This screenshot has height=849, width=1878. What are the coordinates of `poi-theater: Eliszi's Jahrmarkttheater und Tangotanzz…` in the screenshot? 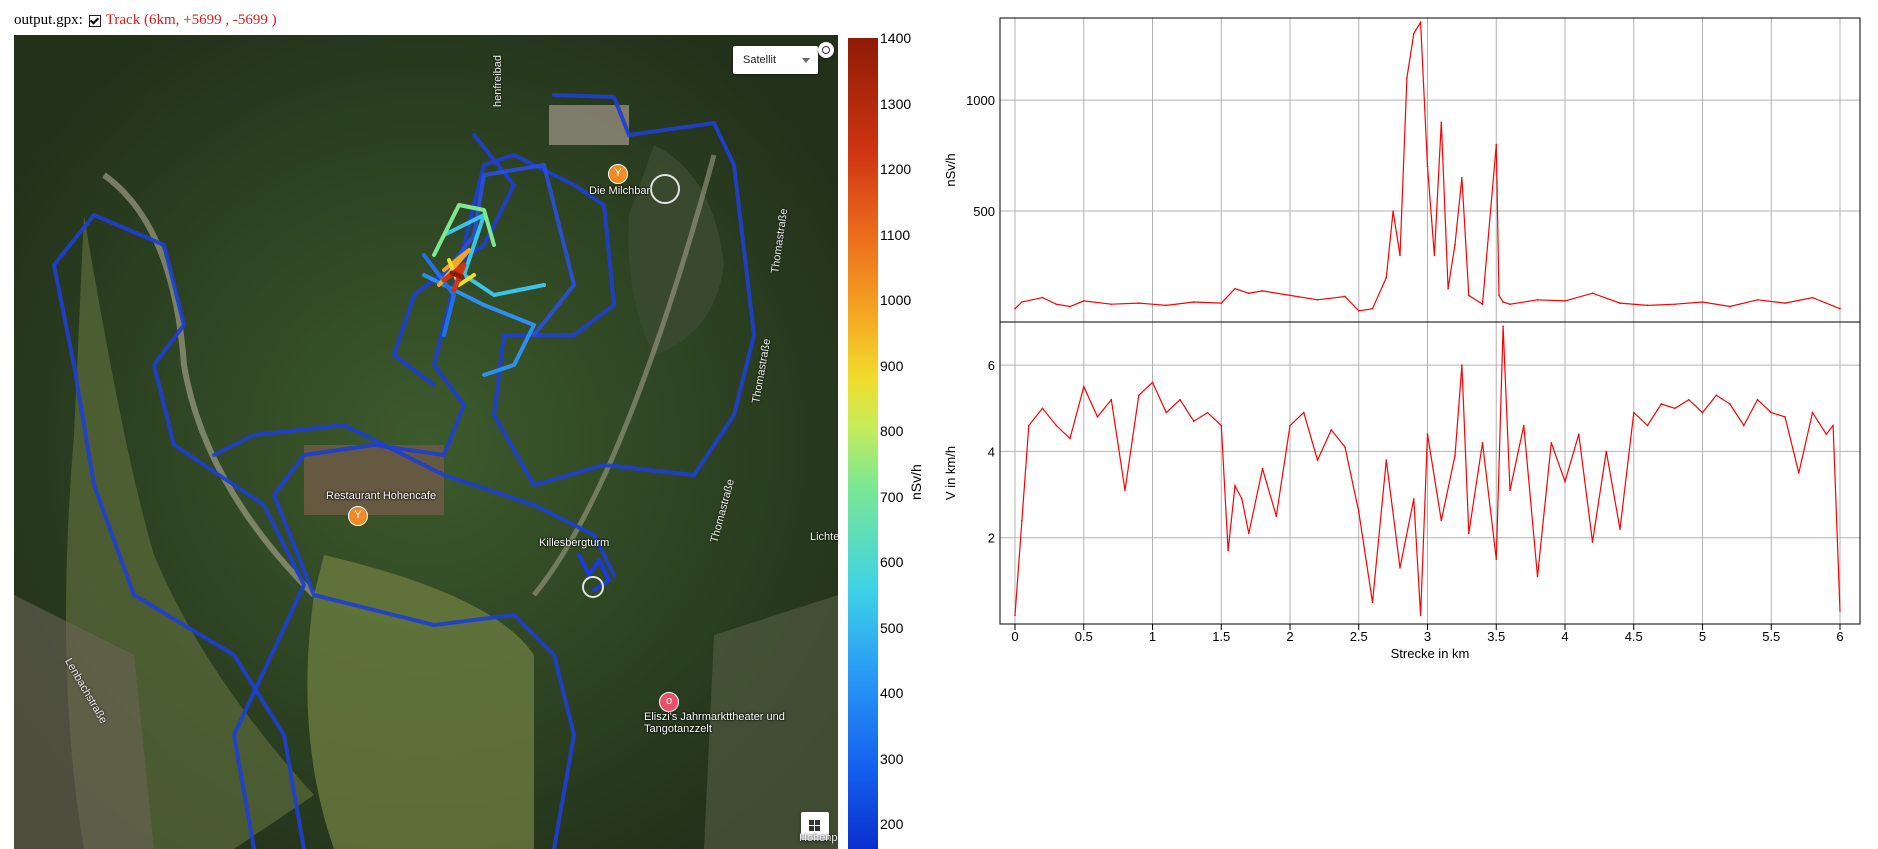 It's located at (714, 723).